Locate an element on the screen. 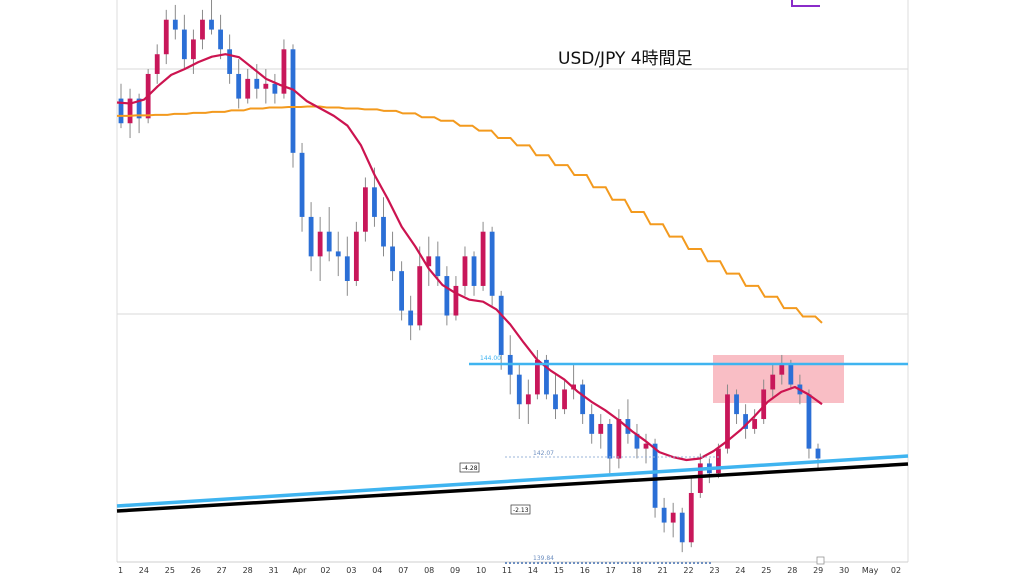 This screenshot has height=576, width=1024. x-tick-label: 09 is located at coordinates (455, 570).